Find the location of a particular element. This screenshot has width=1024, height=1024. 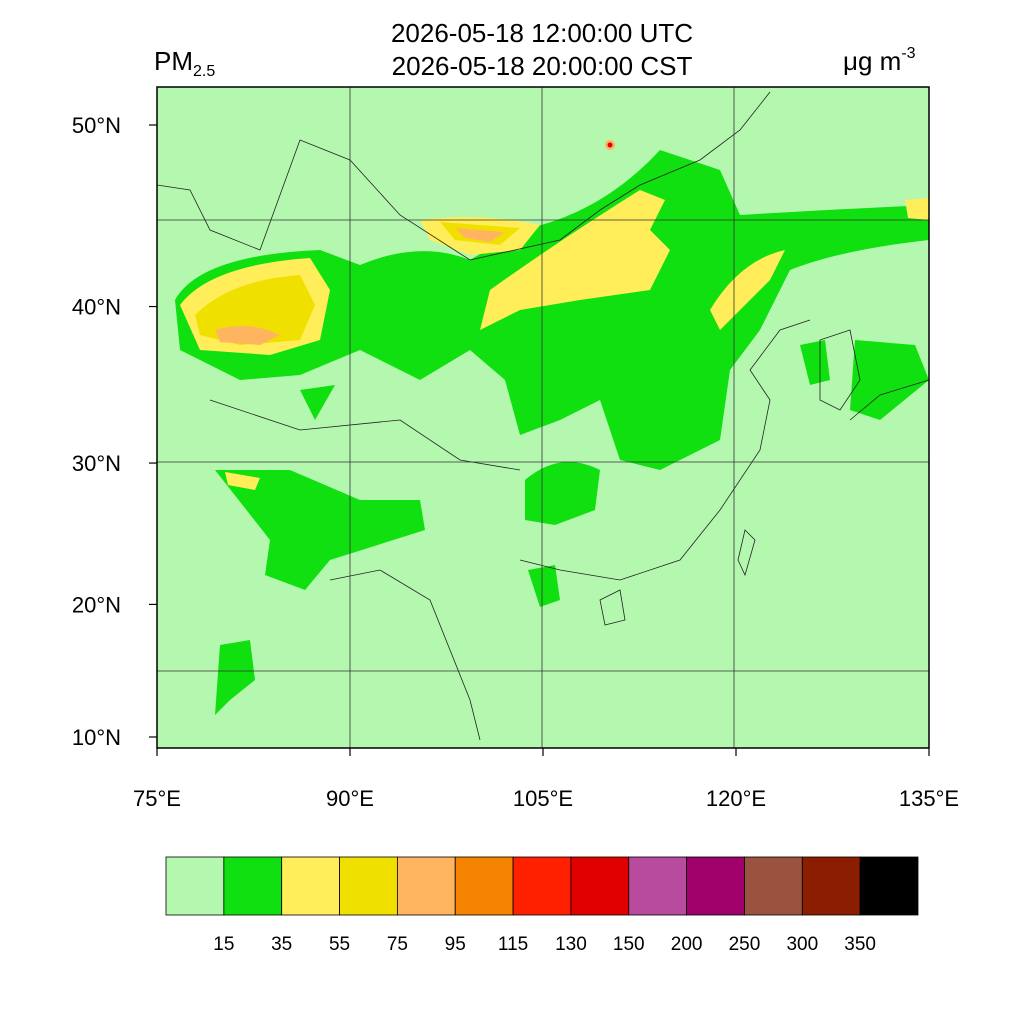

variable-label: PM2.5 is located at coordinates (184, 63).